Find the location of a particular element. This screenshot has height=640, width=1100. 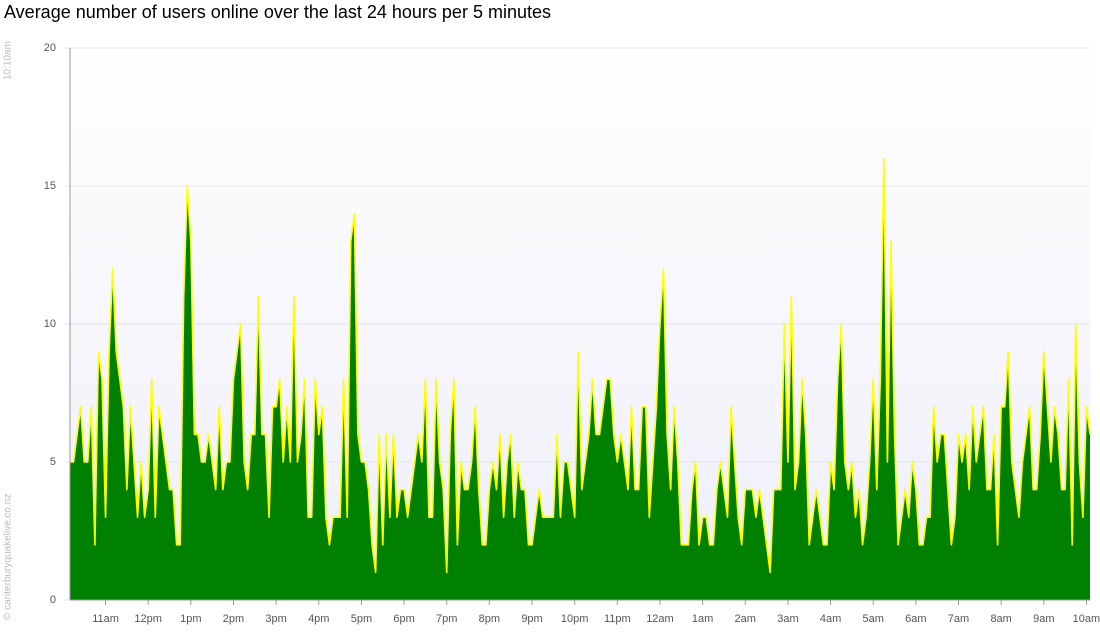

x-tick-label: 3am is located at coordinates (787, 619).